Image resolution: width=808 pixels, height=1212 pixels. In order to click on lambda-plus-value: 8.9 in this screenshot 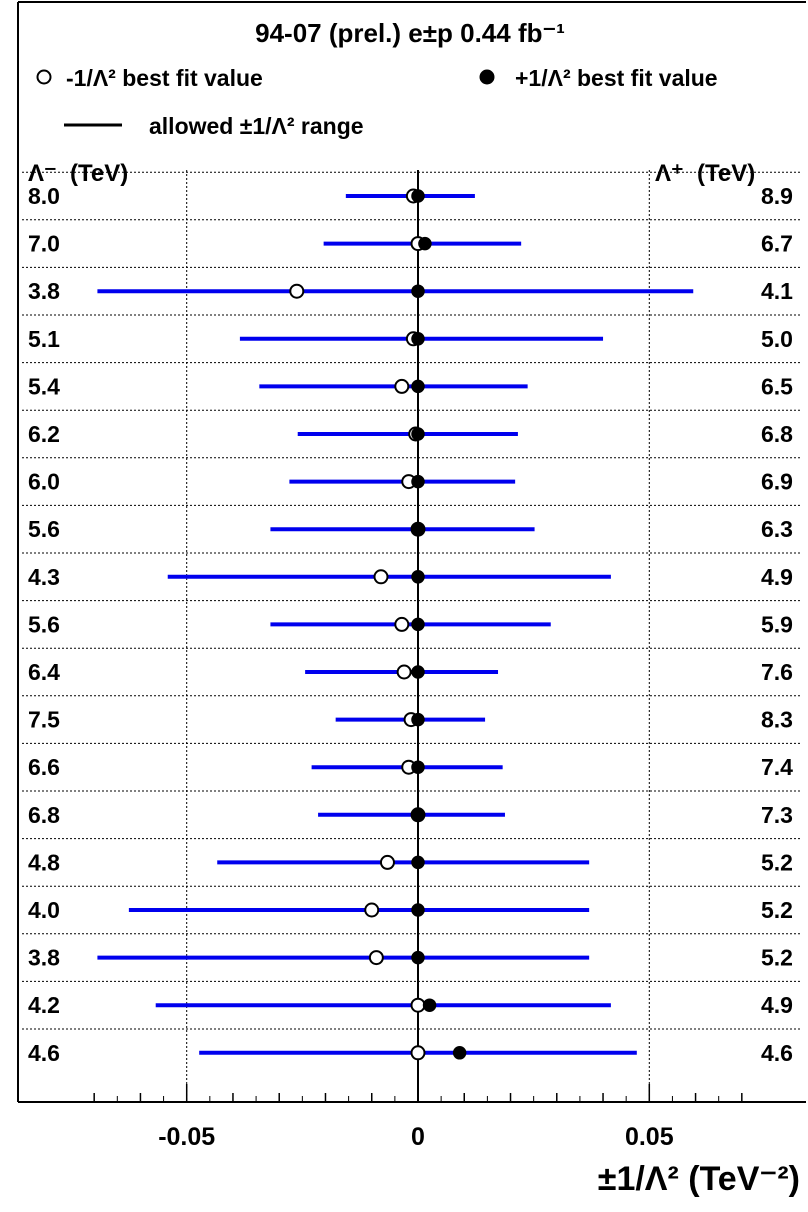, I will do `click(777, 196)`.